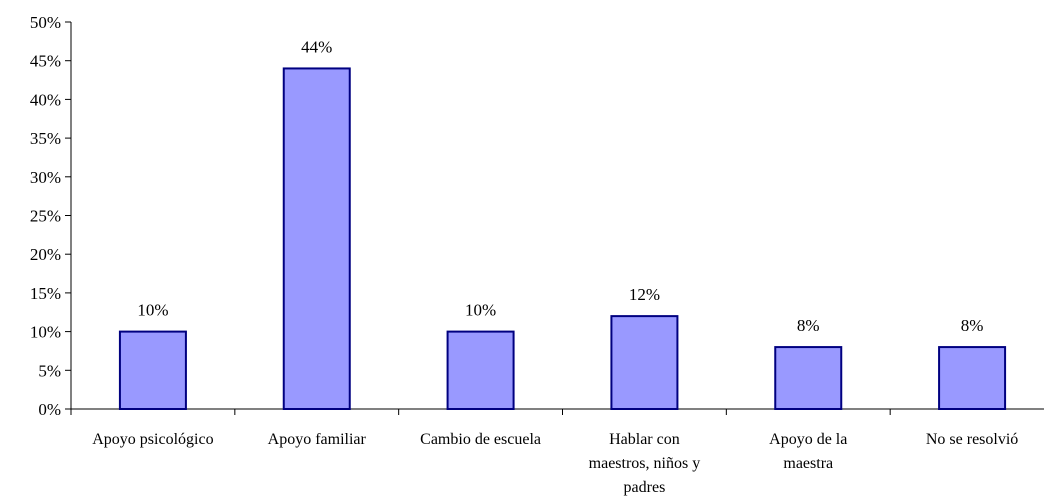 Image resolution: width=1044 pixels, height=500 pixels. What do you see at coordinates (317, 439) in the screenshot?
I see `category-label: Apoyo familiar` at bounding box center [317, 439].